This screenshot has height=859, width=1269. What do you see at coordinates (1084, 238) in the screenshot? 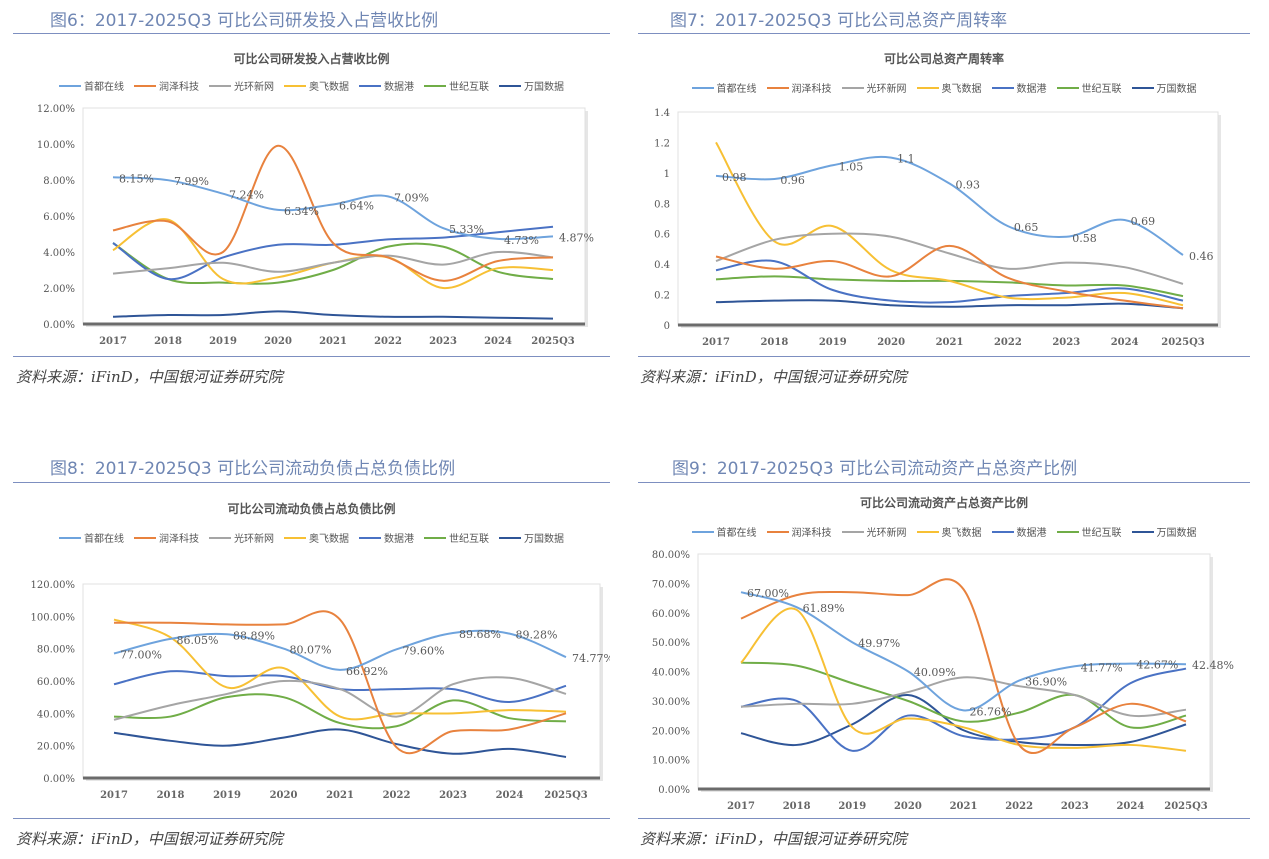
I see `data-label: 0.58` at bounding box center [1084, 238].